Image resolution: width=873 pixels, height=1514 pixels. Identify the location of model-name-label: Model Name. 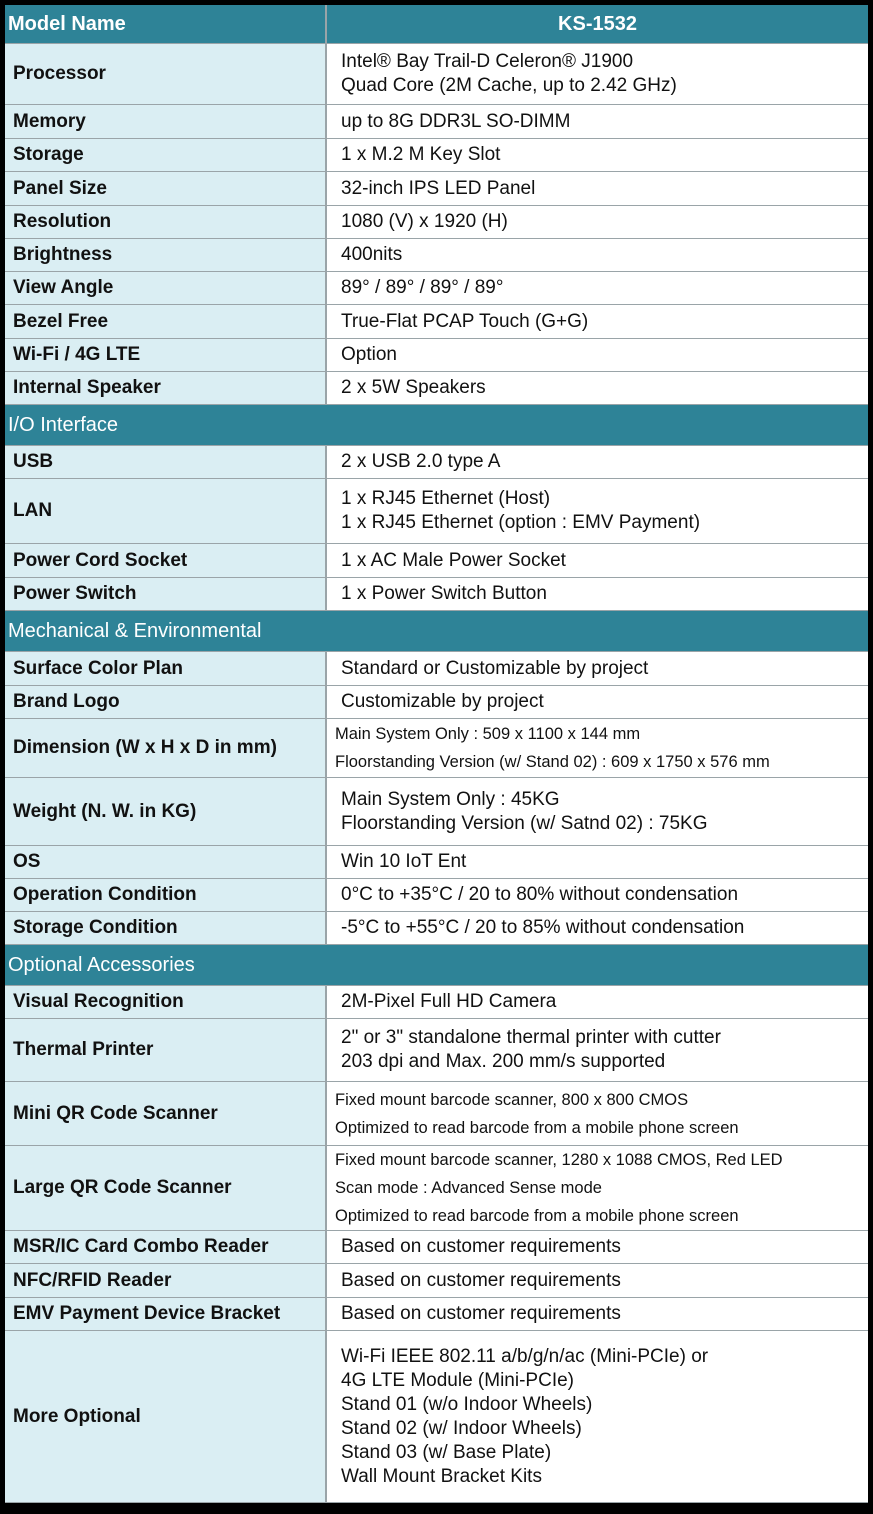
(166, 24).